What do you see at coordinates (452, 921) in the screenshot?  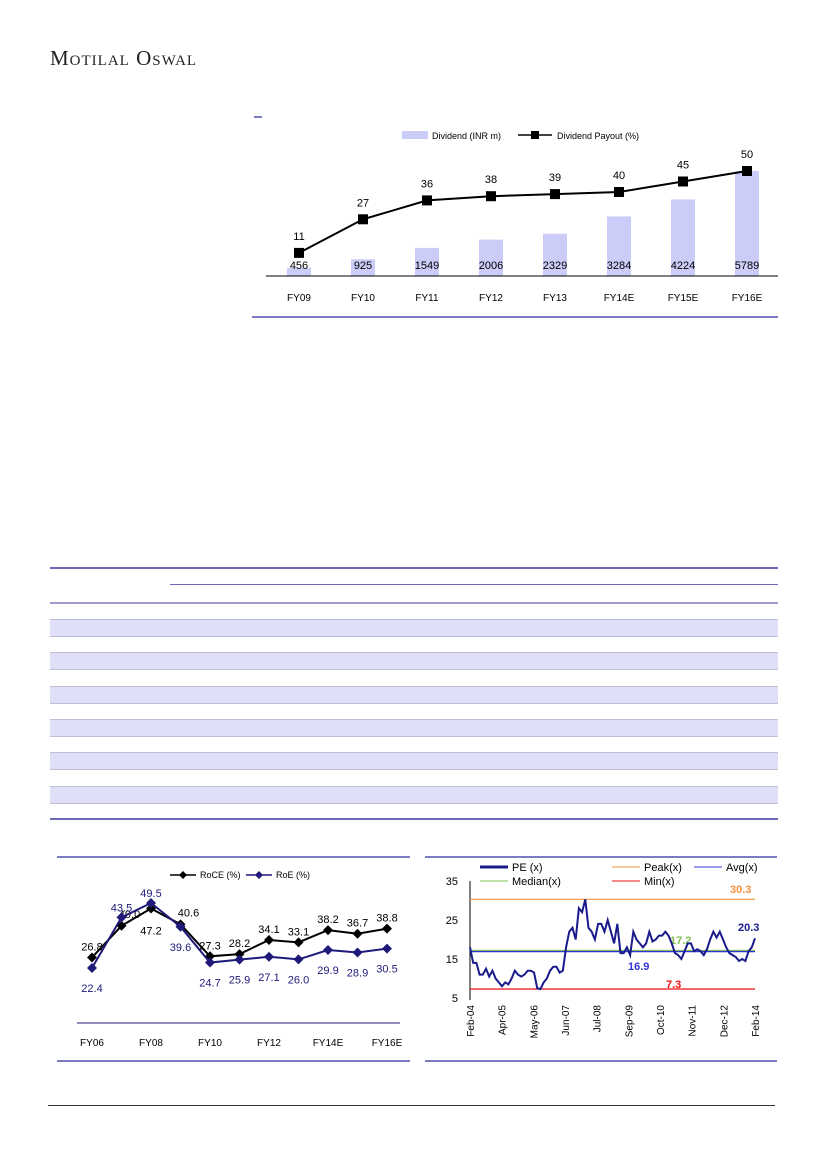 I see `y-tick-label: 25` at bounding box center [452, 921].